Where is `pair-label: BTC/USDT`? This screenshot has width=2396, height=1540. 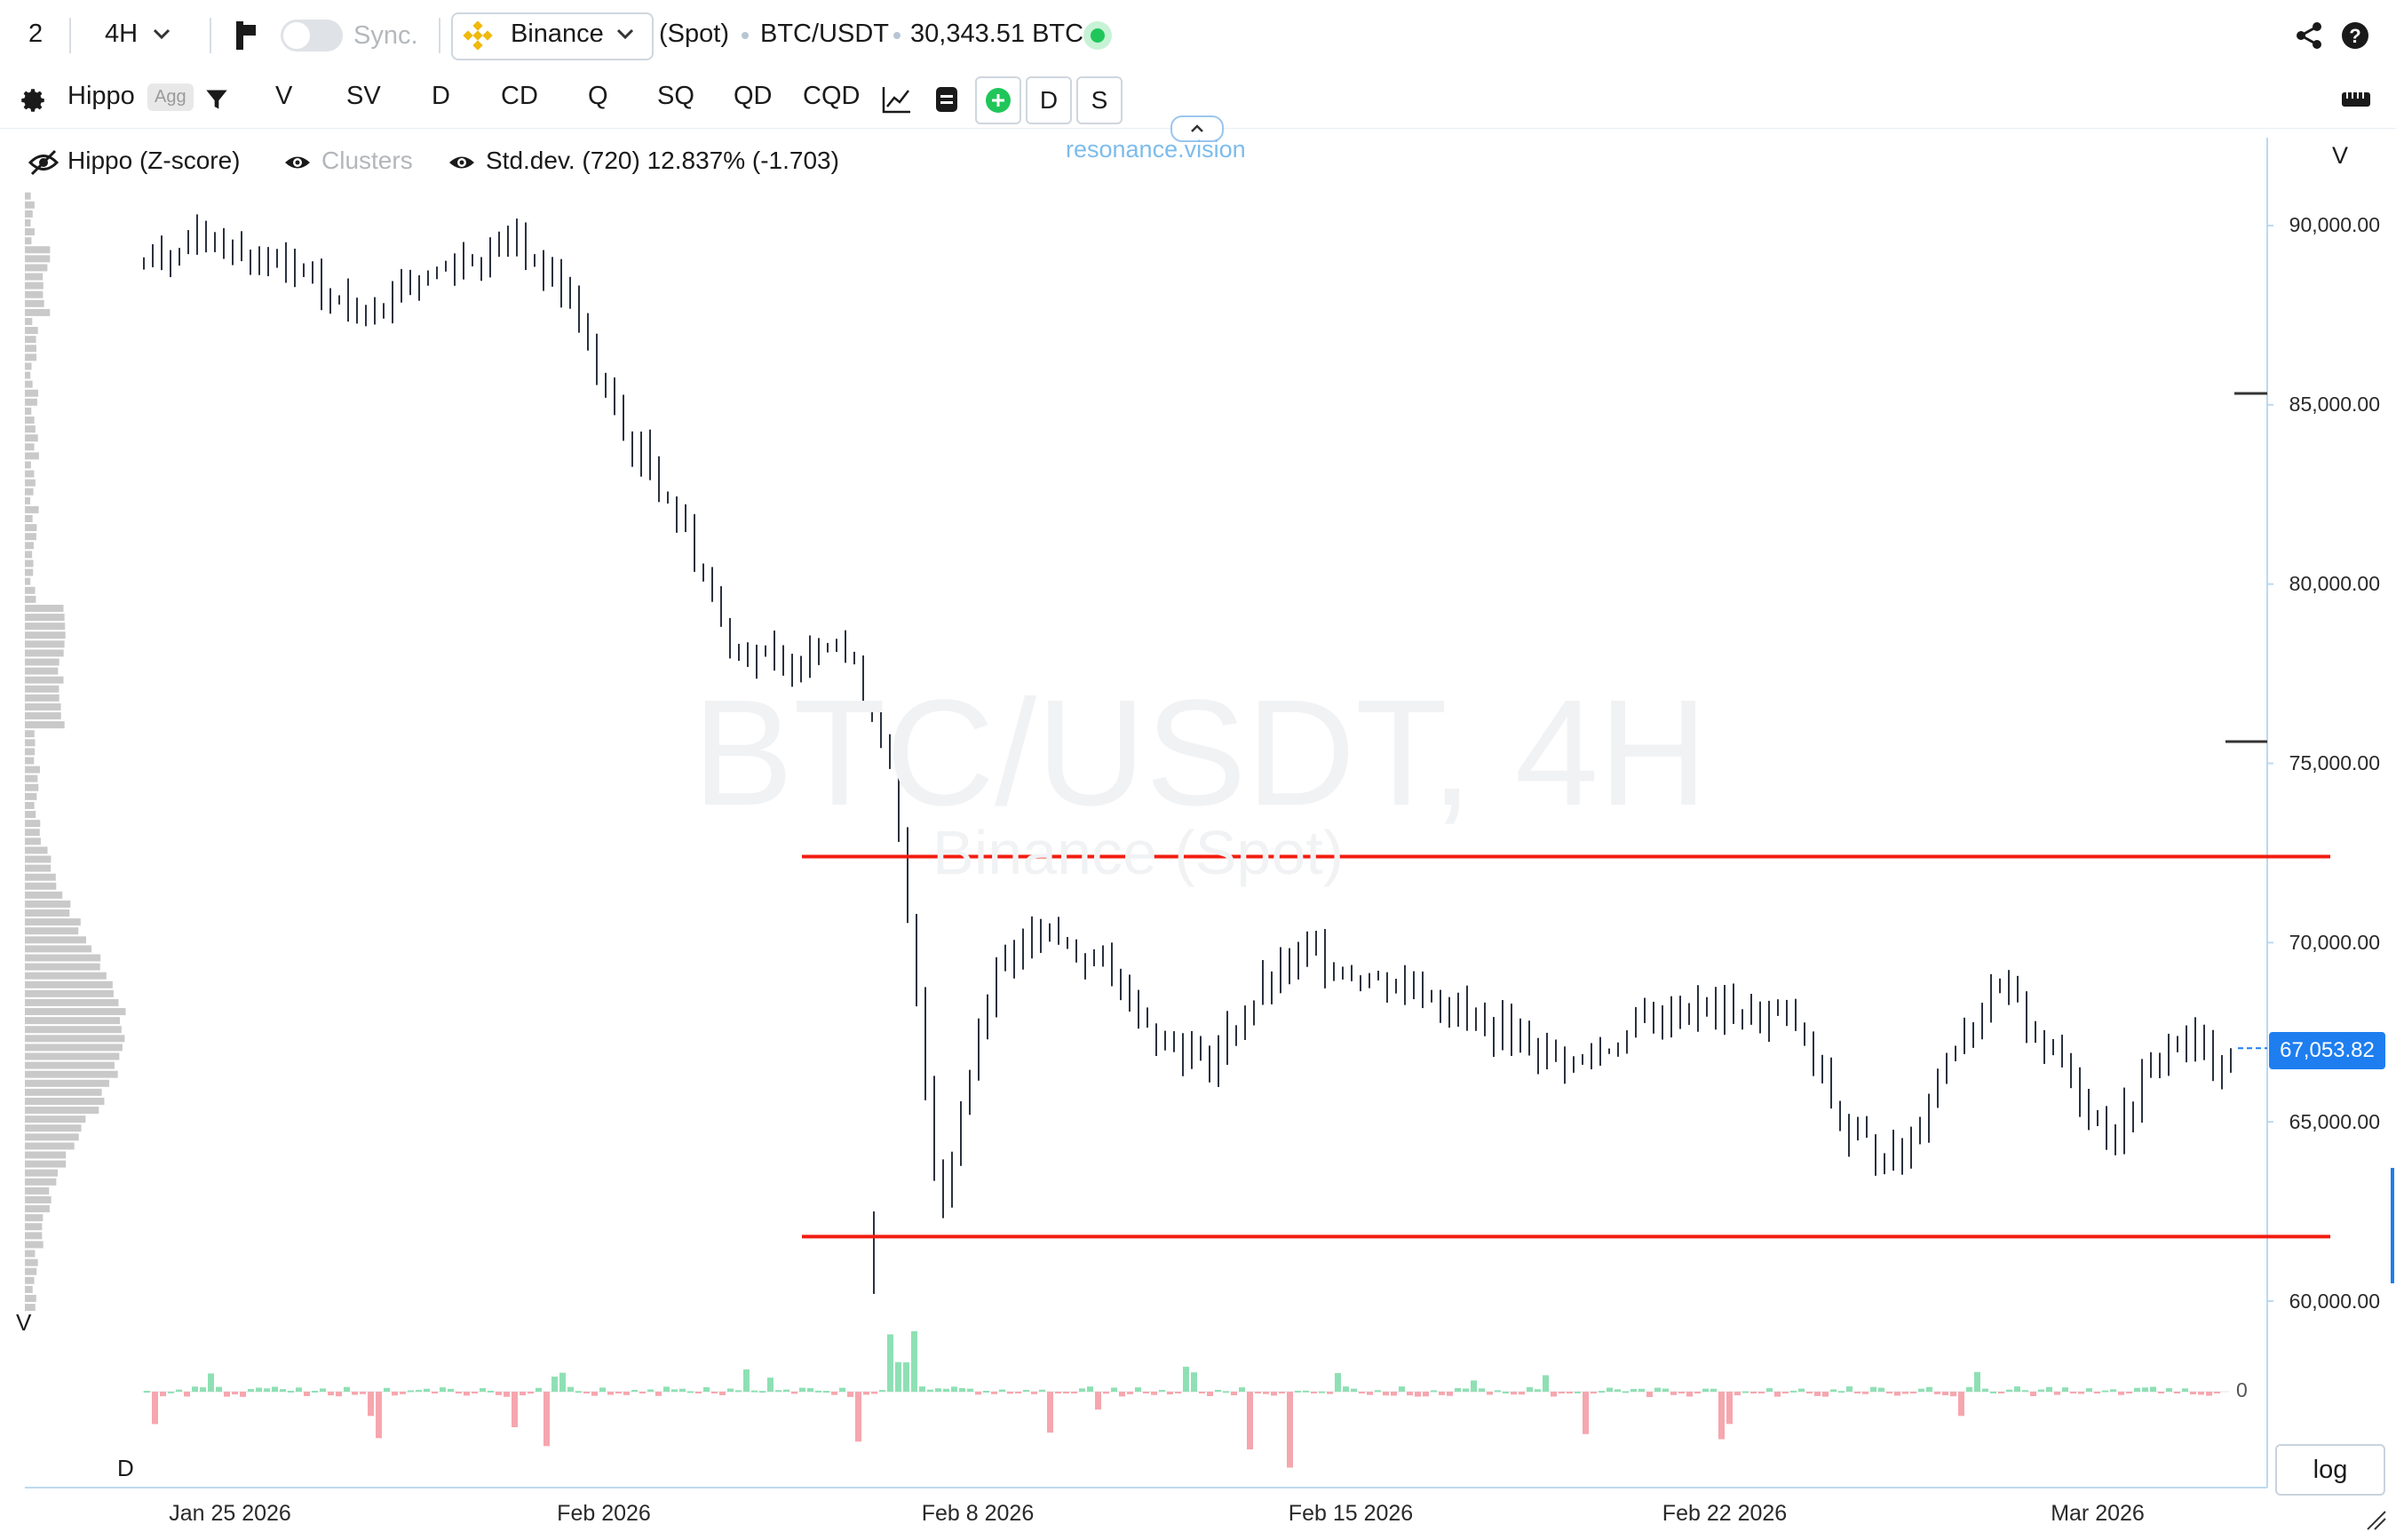
pair-label: BTC/USDT is located at coordinates (824, 34).